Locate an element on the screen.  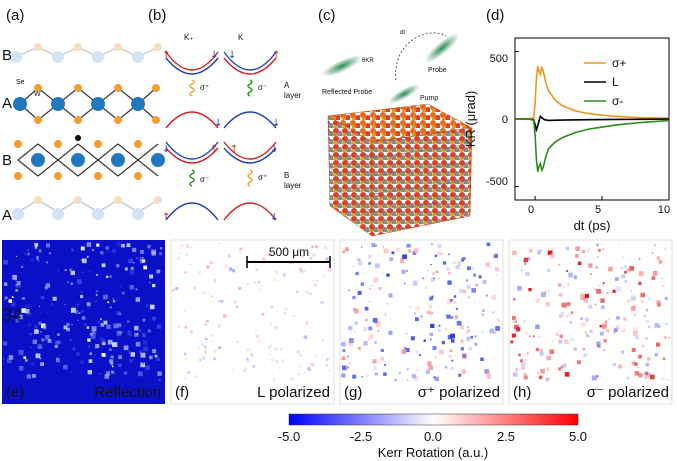
colorbar-tick-3: 2.5 is located at coordinates (506, 436).